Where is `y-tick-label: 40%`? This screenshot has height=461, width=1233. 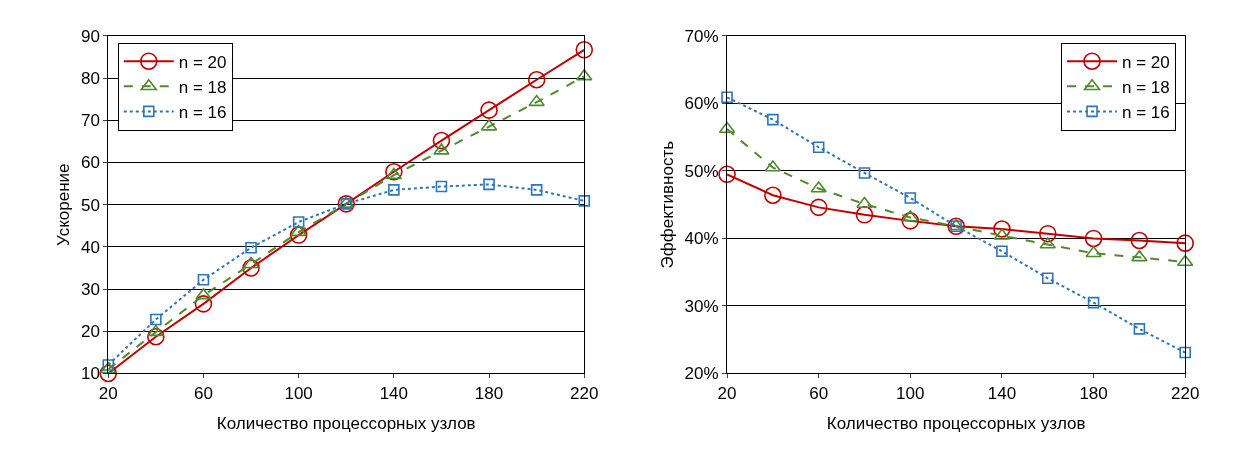
y-tick-label: 40% is located at coordinates (701, 239).